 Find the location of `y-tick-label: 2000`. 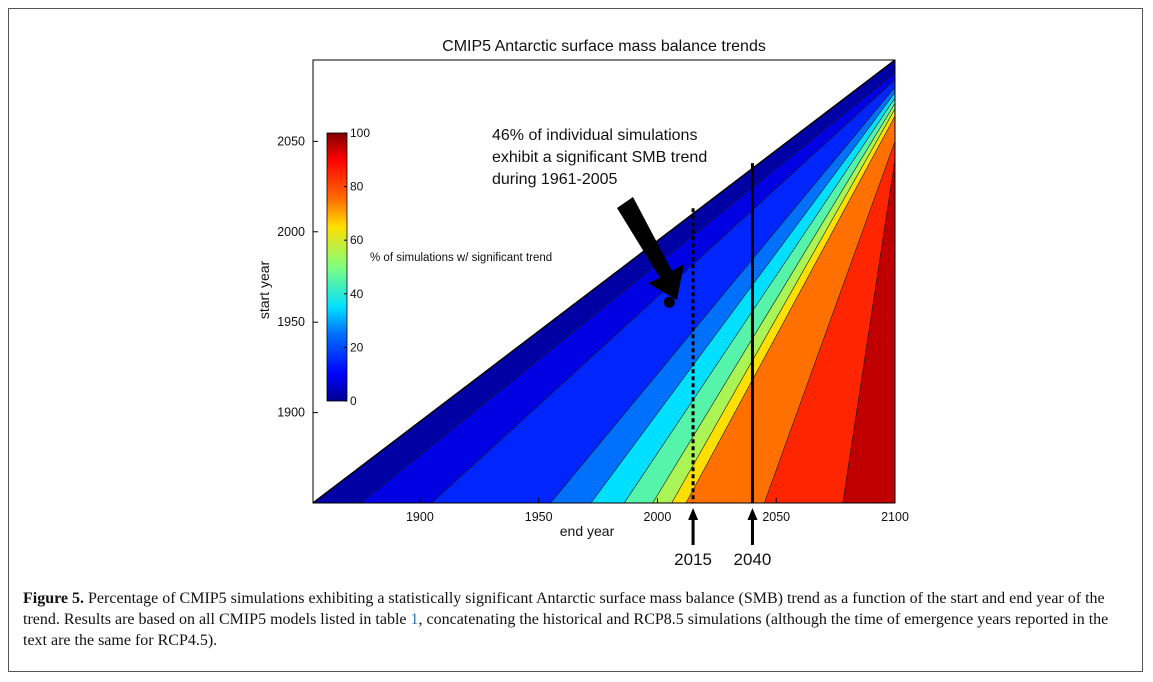

y-tick-label: 2000 is located at coordinates (291, 232).